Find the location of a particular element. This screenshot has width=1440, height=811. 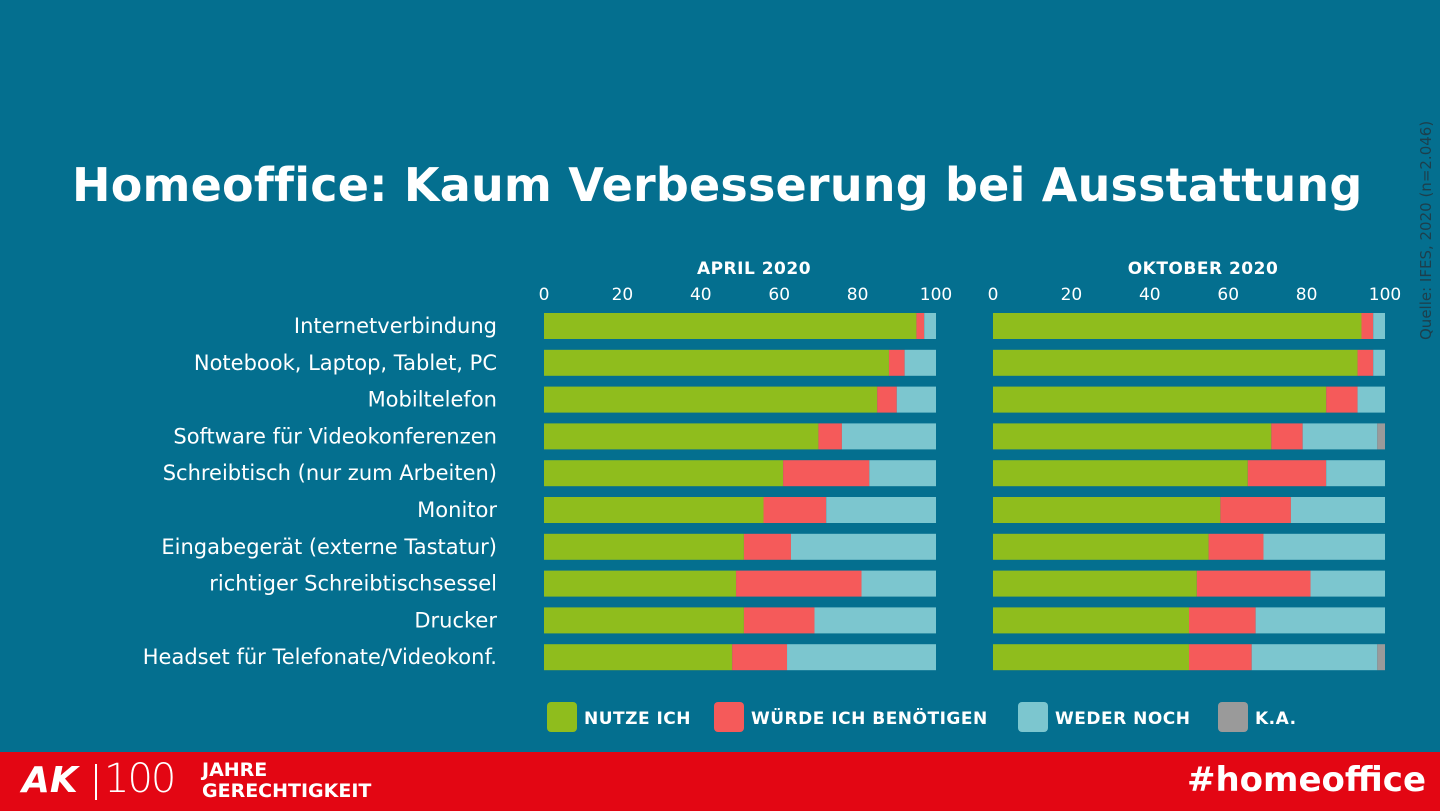

legend-label: WEDER NOCH is located at coordinates (1122, 719).